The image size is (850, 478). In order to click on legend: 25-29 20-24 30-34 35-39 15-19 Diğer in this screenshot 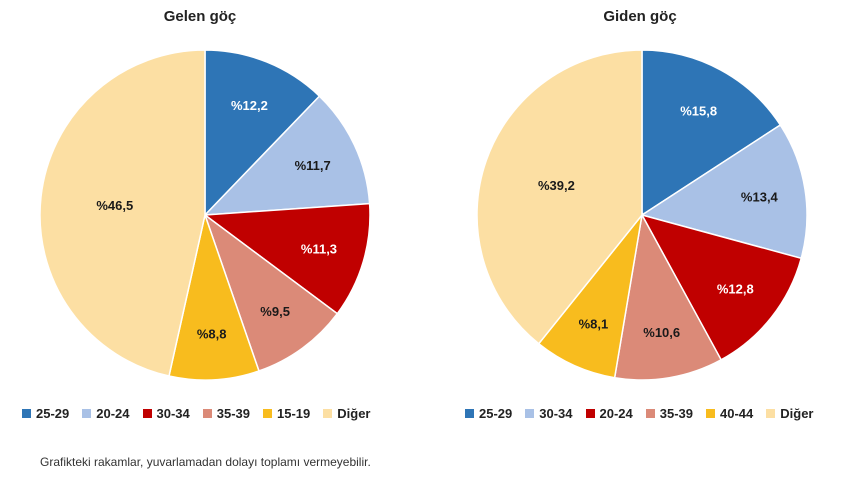, I will do `click(196, 413)`.